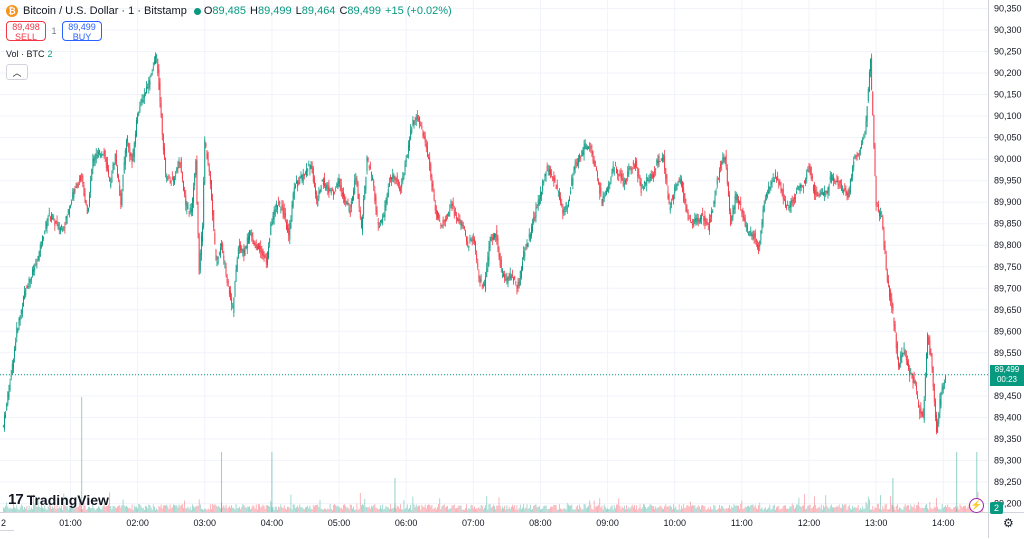  I want to click on y-tick-label: 89,900, so click(1008, 202).